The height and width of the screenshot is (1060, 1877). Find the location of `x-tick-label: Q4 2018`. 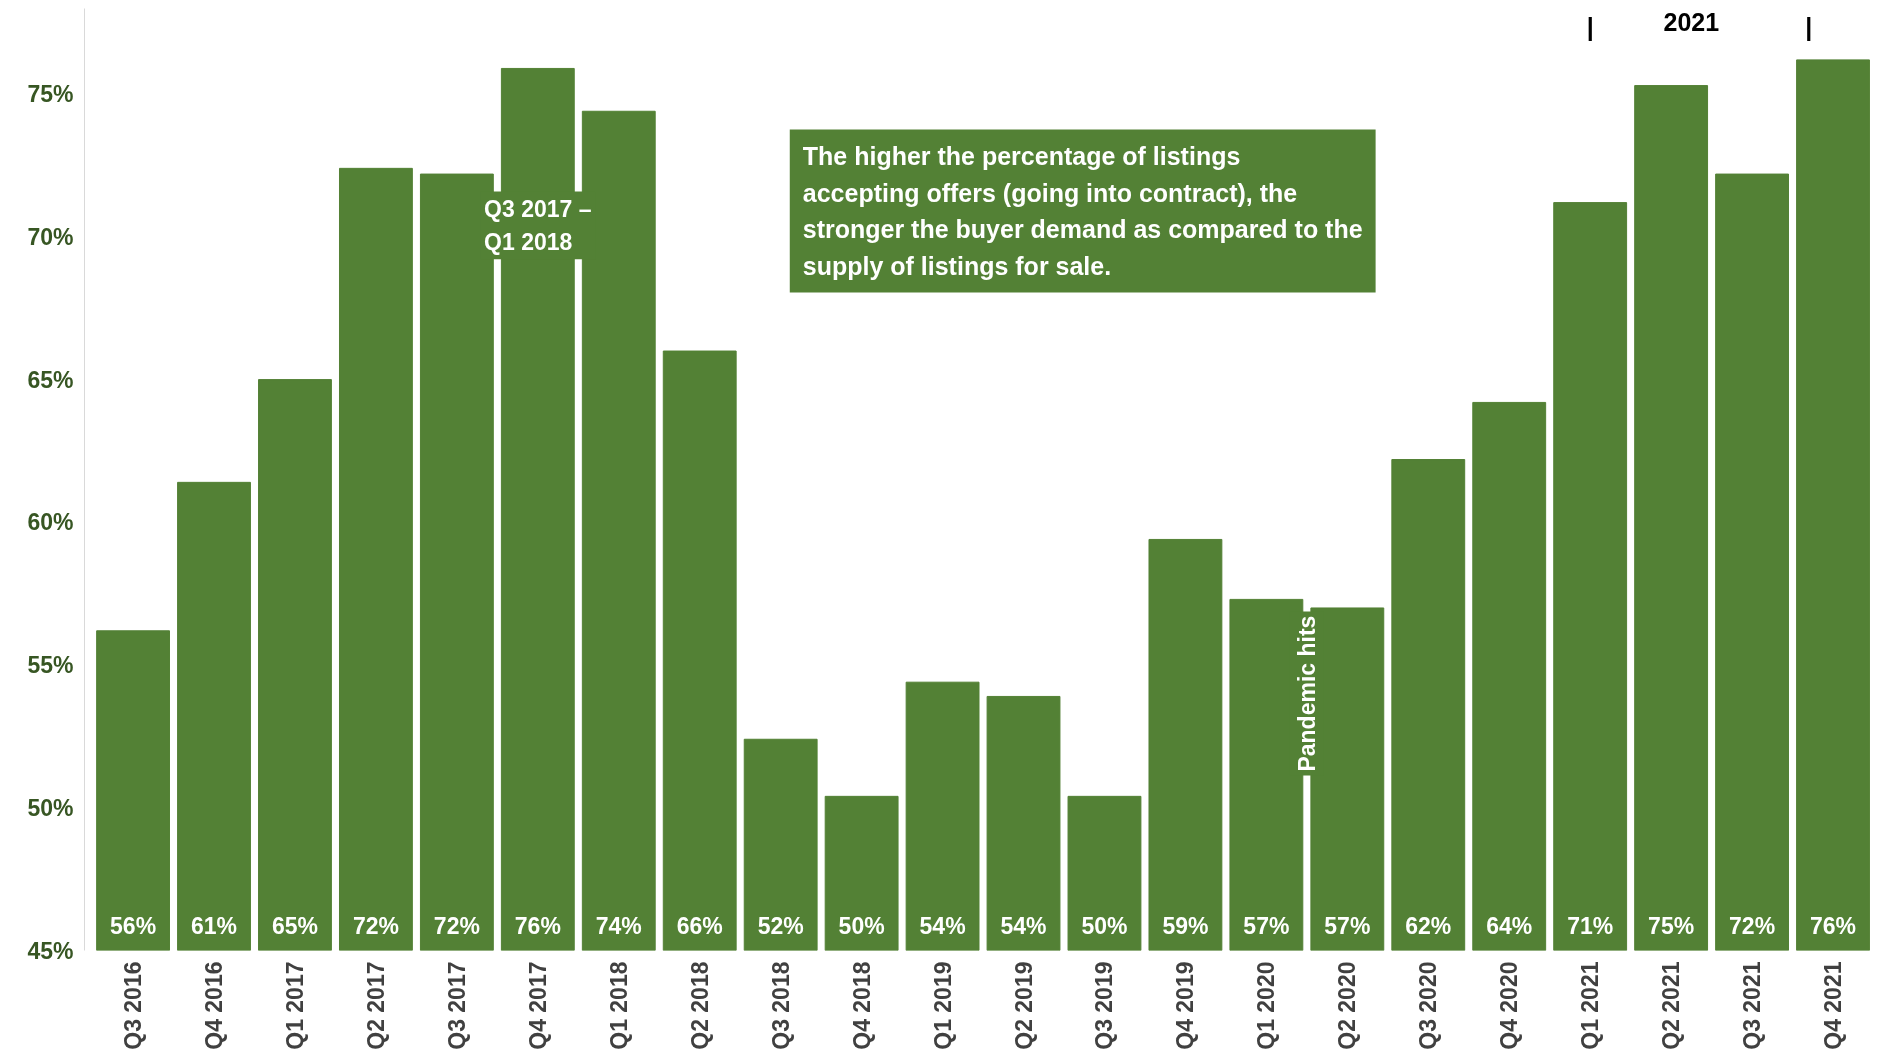

x-tick-label: Q4 2018 is located at coordinates (861, 1005).